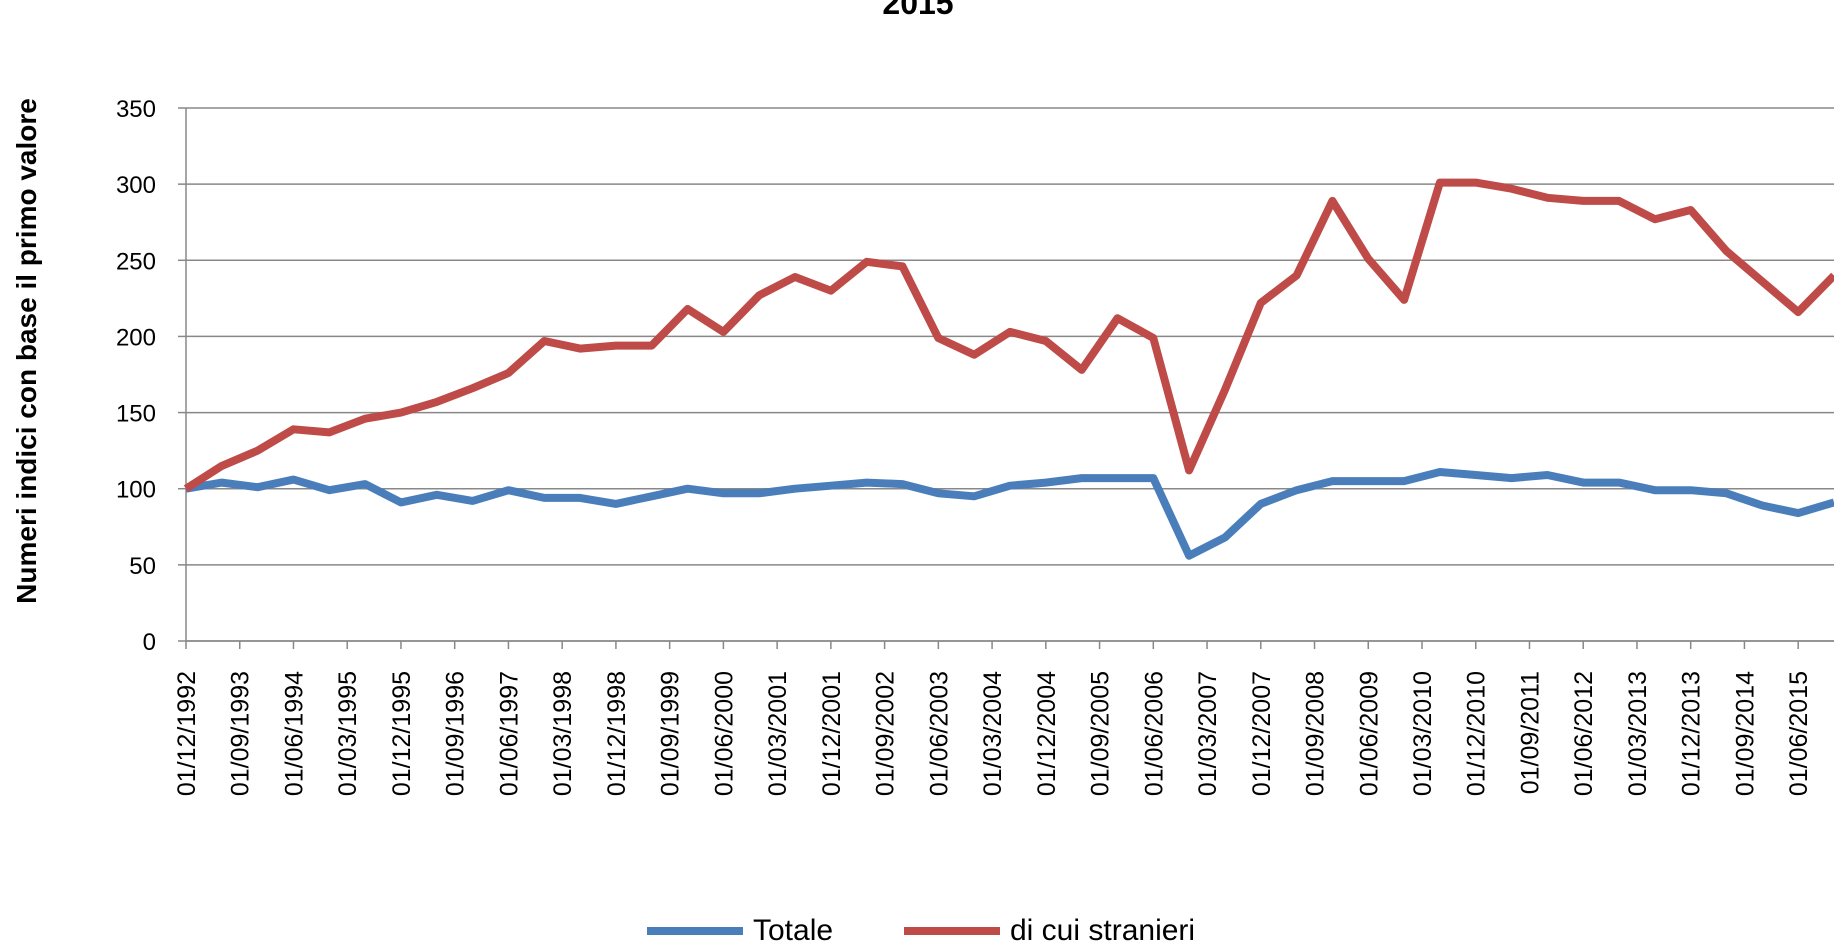 This screenshot has width=1834, height=945. What do you see at coordinates (724, 733) in the screenshot?
I see `x-tick-label: 01/06/2000` at bounding box center [724, 733].